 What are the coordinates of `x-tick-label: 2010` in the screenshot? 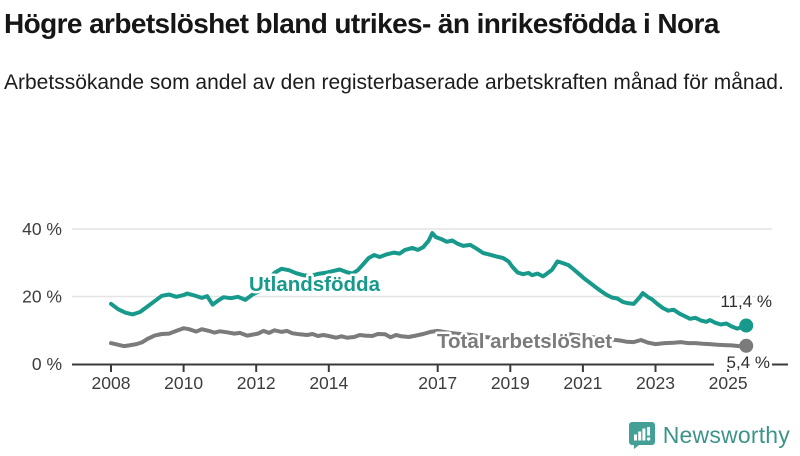 It's located at (183, 383).